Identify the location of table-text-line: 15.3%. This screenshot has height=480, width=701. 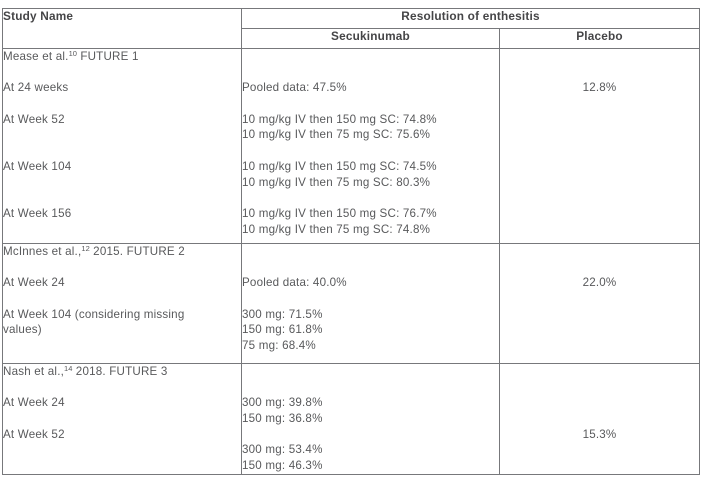
(599, 434).